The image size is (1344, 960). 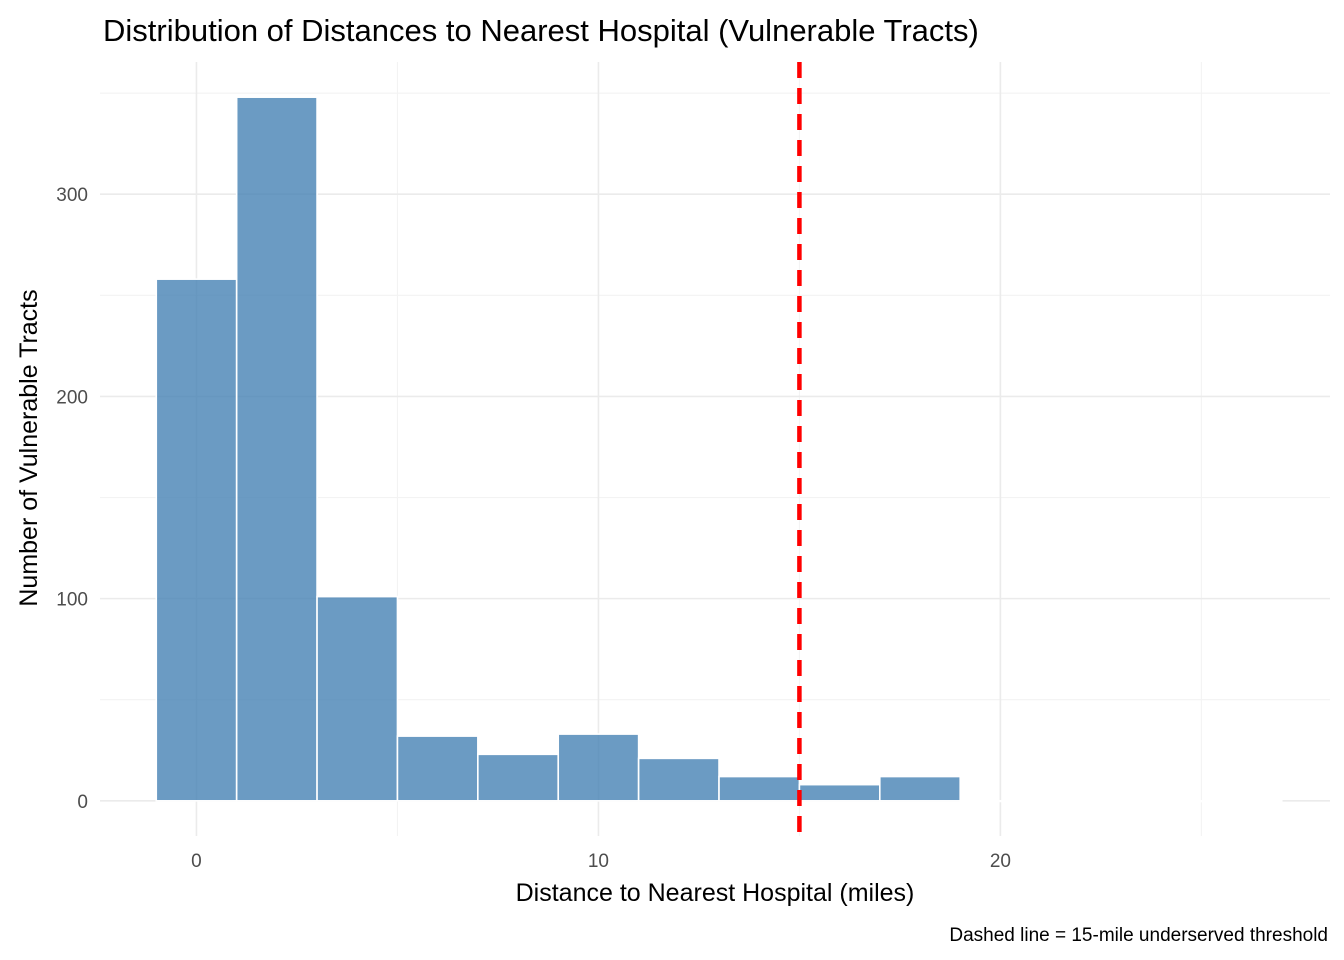 What do you see at coordinates (1000, 861) in the screenshot?
I see `x-tick-label: 20` at bounding box center [1000, 861].